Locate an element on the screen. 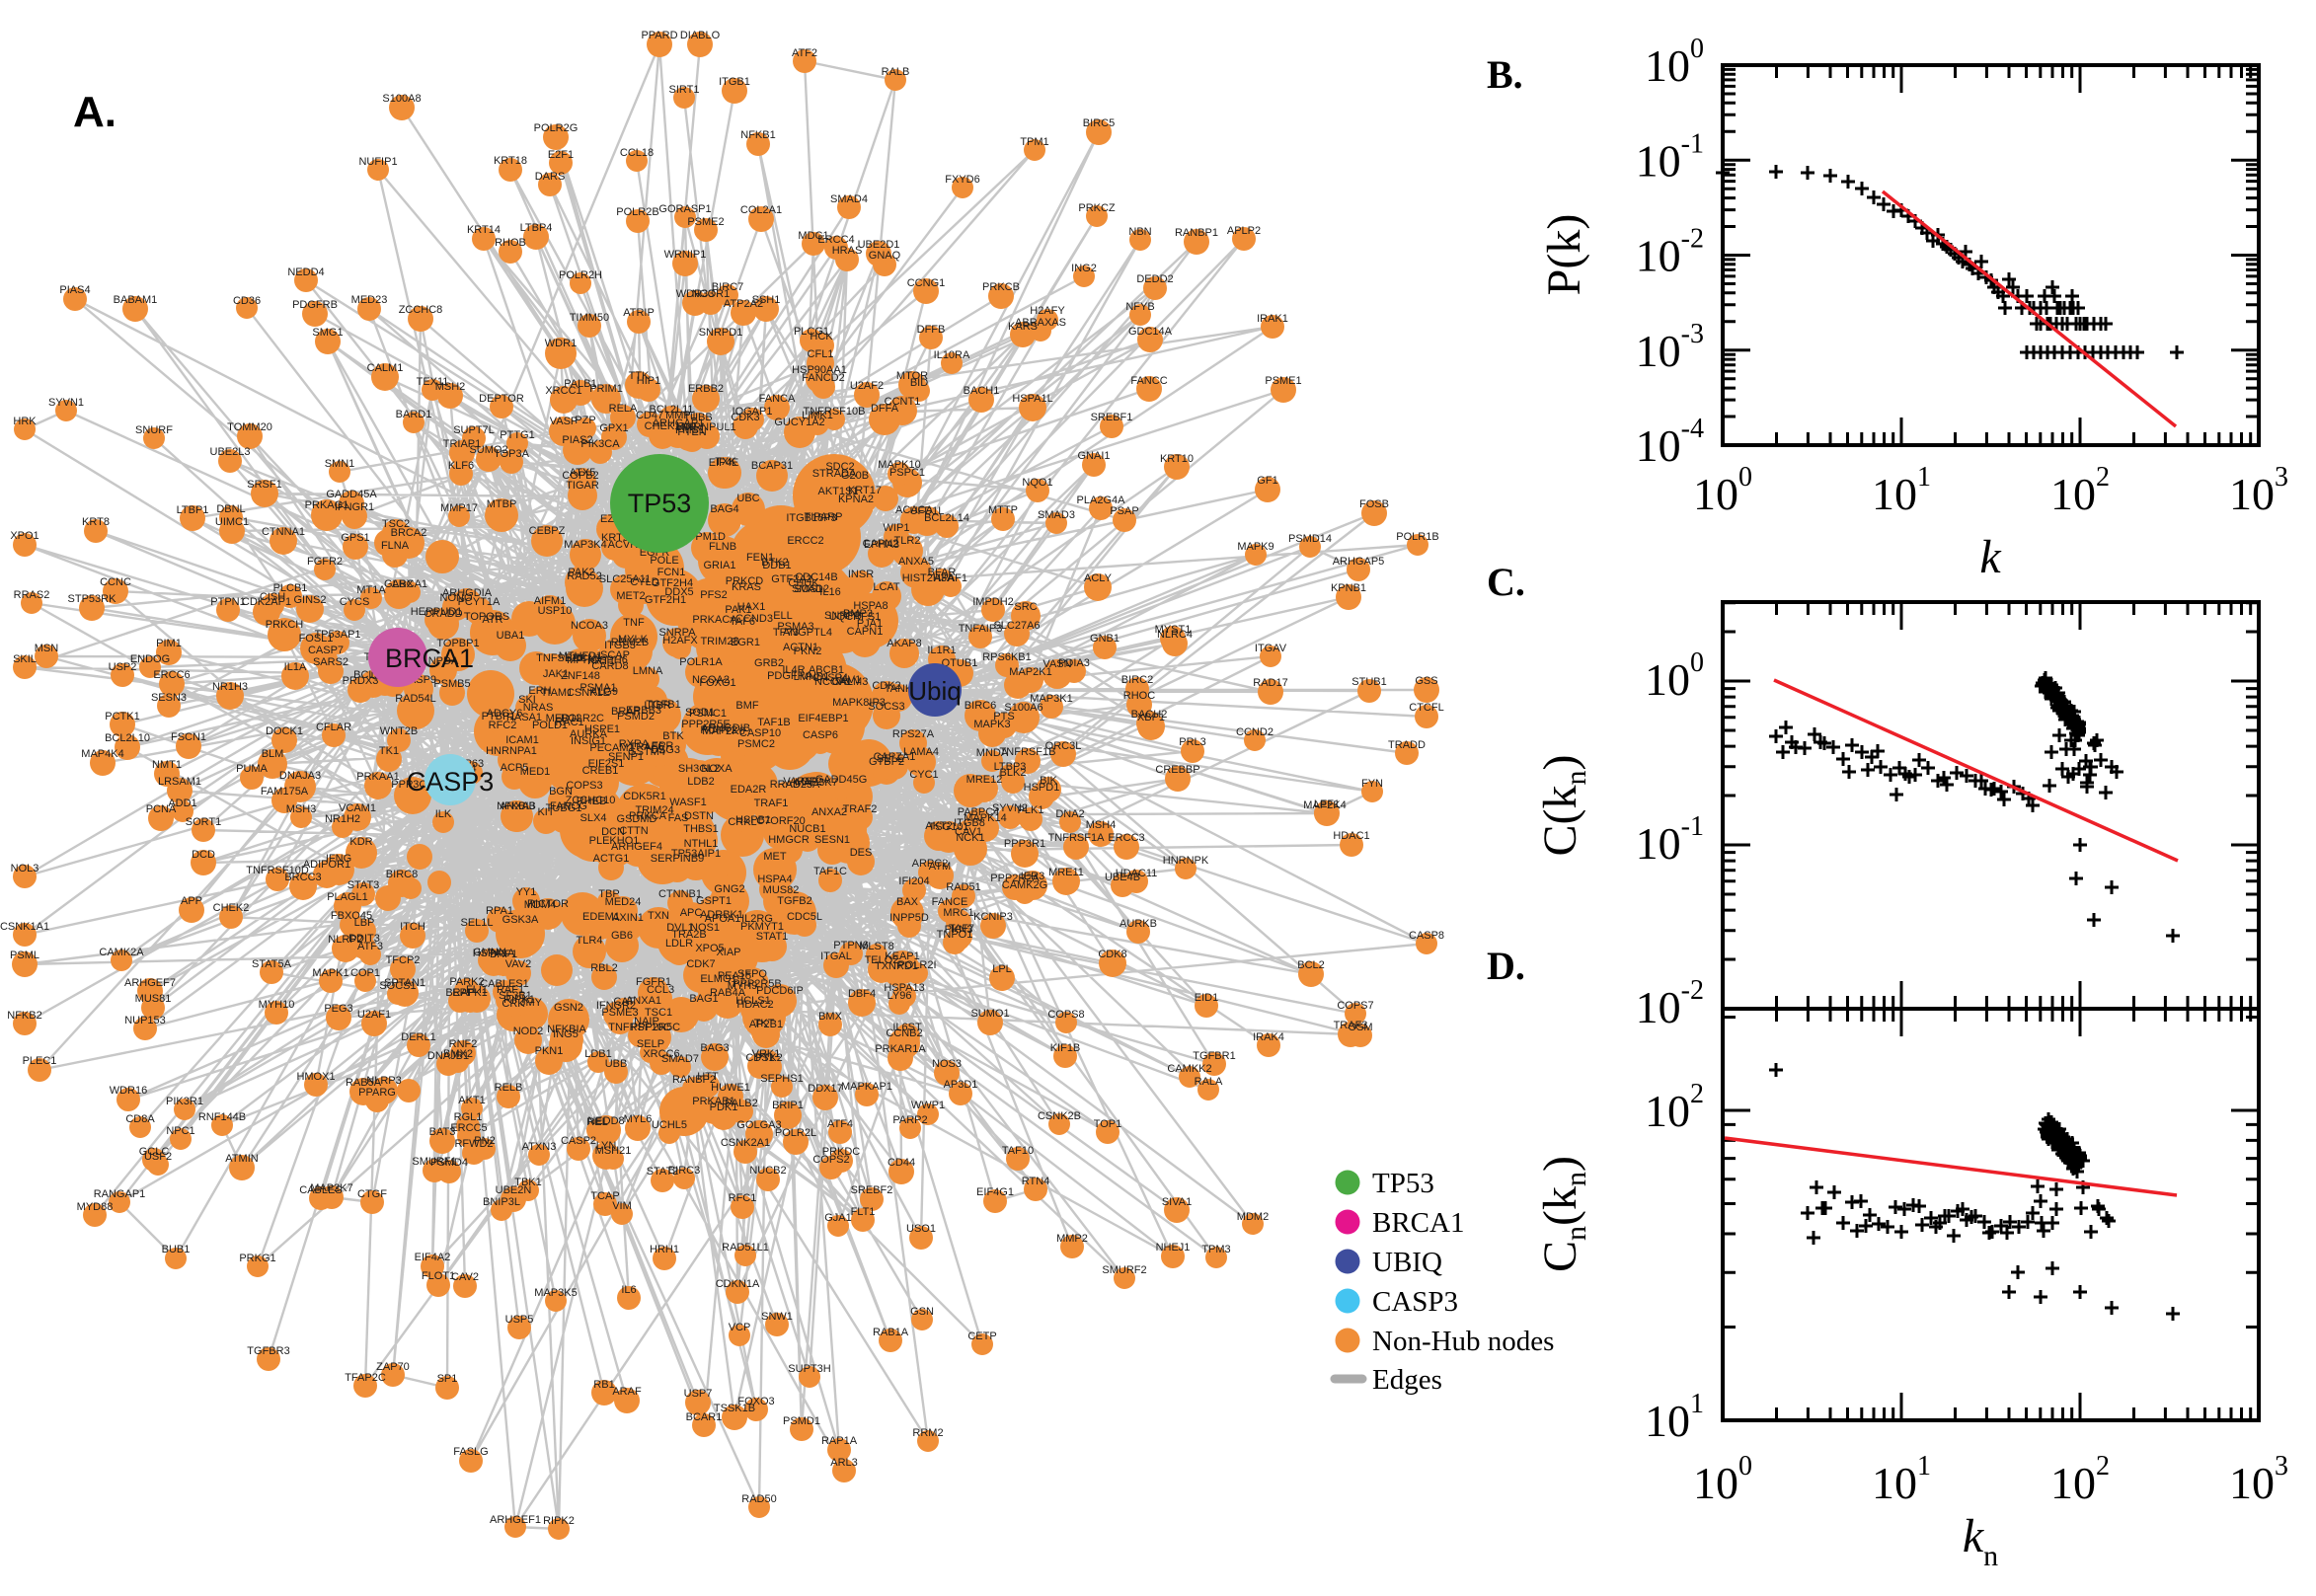  svg-text: APAF1 is located at coordinates (951, 578).